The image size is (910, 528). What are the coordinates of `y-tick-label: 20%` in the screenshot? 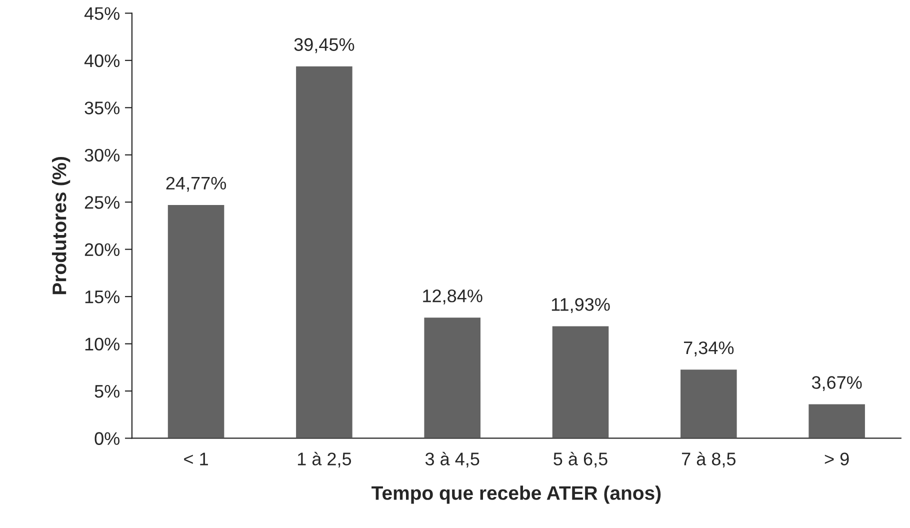 It's located at (102, 249).